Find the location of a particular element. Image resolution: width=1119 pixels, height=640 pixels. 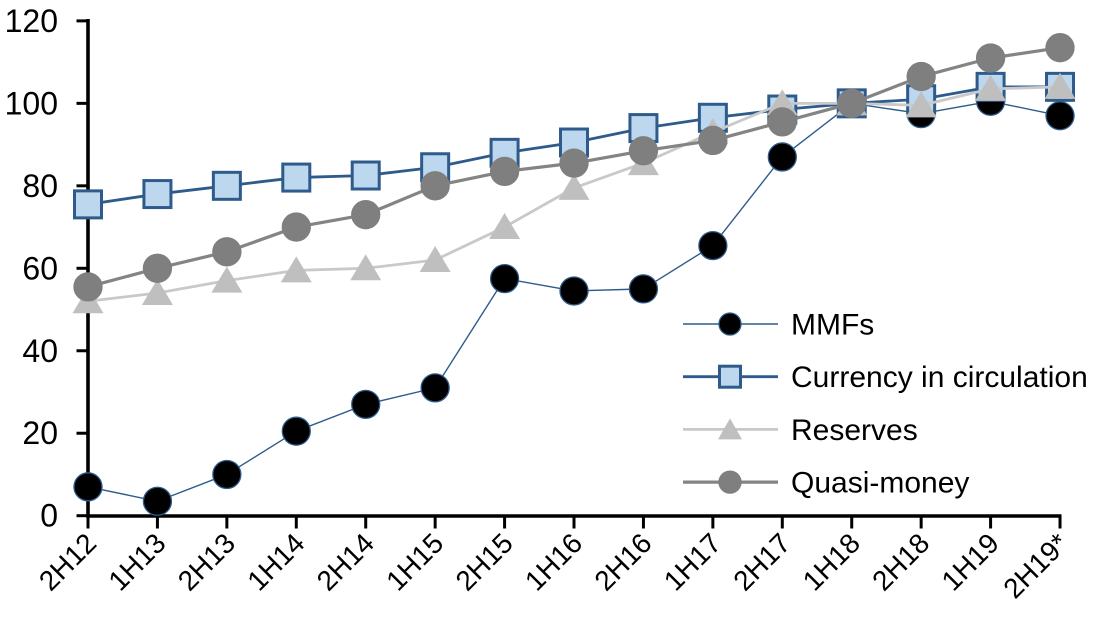

y-tick-label: 120 is located at coordinates (31, 21).